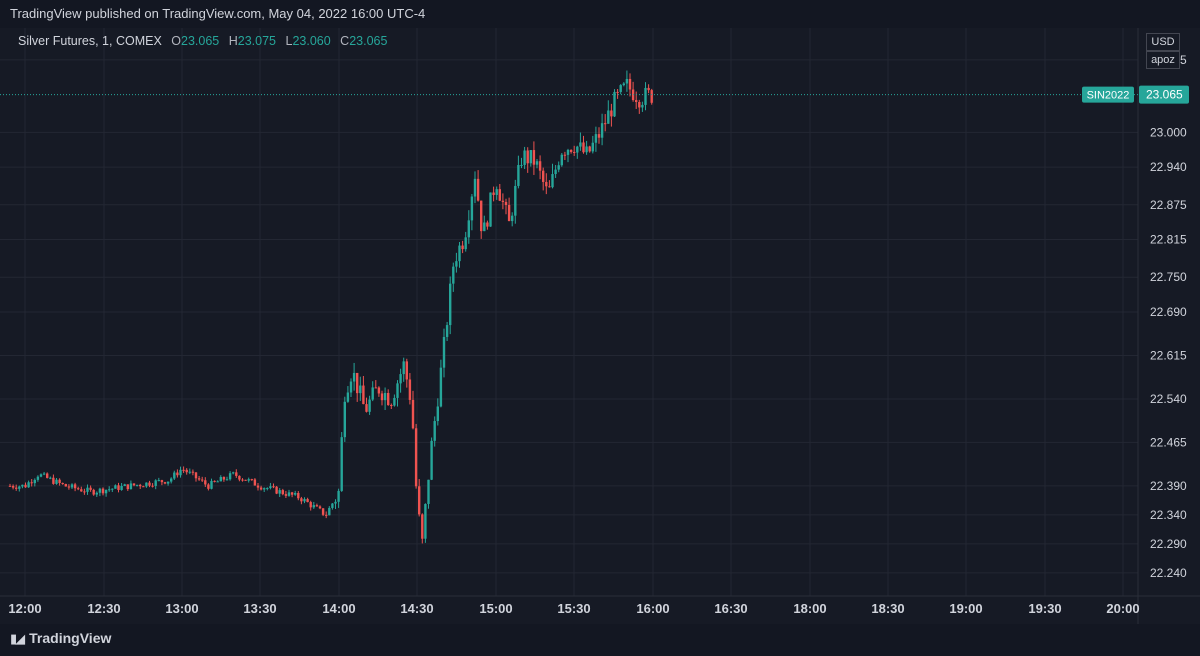  I want to click on close-value: 23.065, so click(368, 41).